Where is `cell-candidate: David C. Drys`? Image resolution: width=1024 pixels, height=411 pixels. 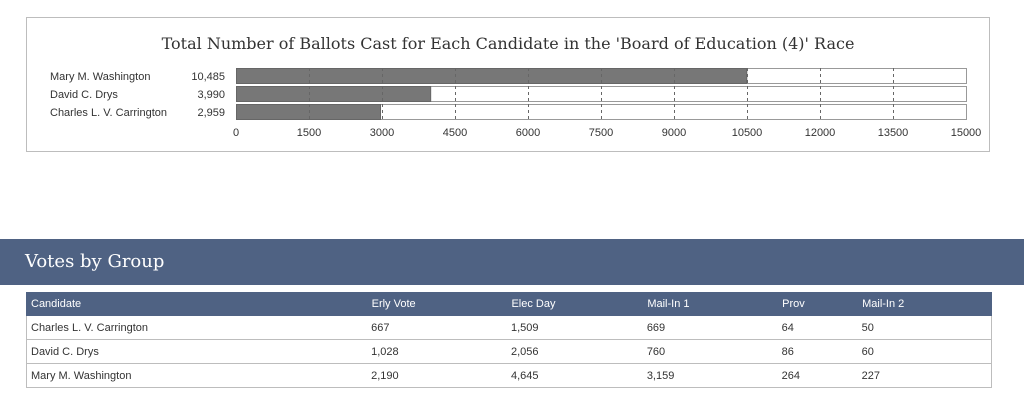 cell-candidate: David C. Drys is located at coordinates (197, 351).